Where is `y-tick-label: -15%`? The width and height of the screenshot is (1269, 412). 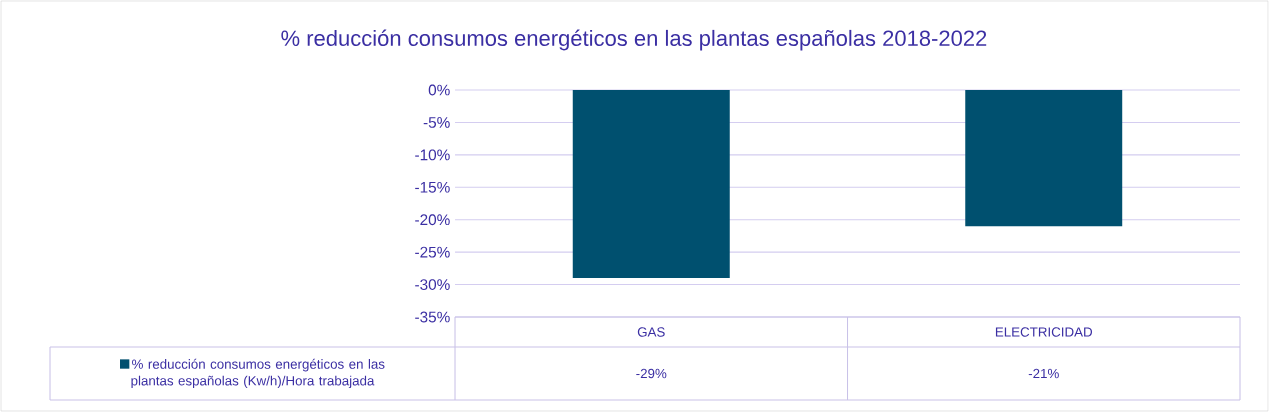 y-tick-label: -15% is located at coordinates (432, 187).